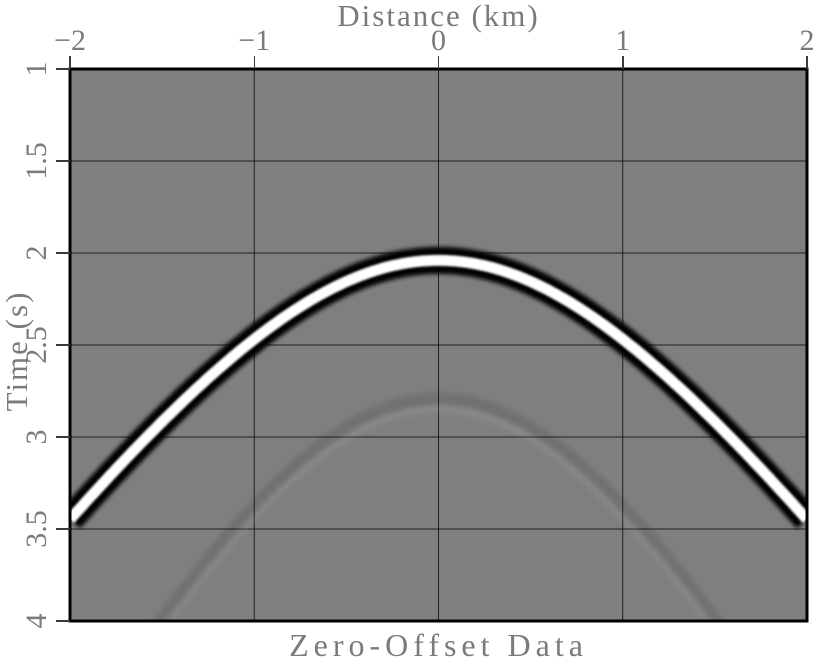 The height and width of the screenshot is (663, 814). Describe the element at coordinates (254, 40) in the screenshot. I see `x-tick-label: −1` at that location.